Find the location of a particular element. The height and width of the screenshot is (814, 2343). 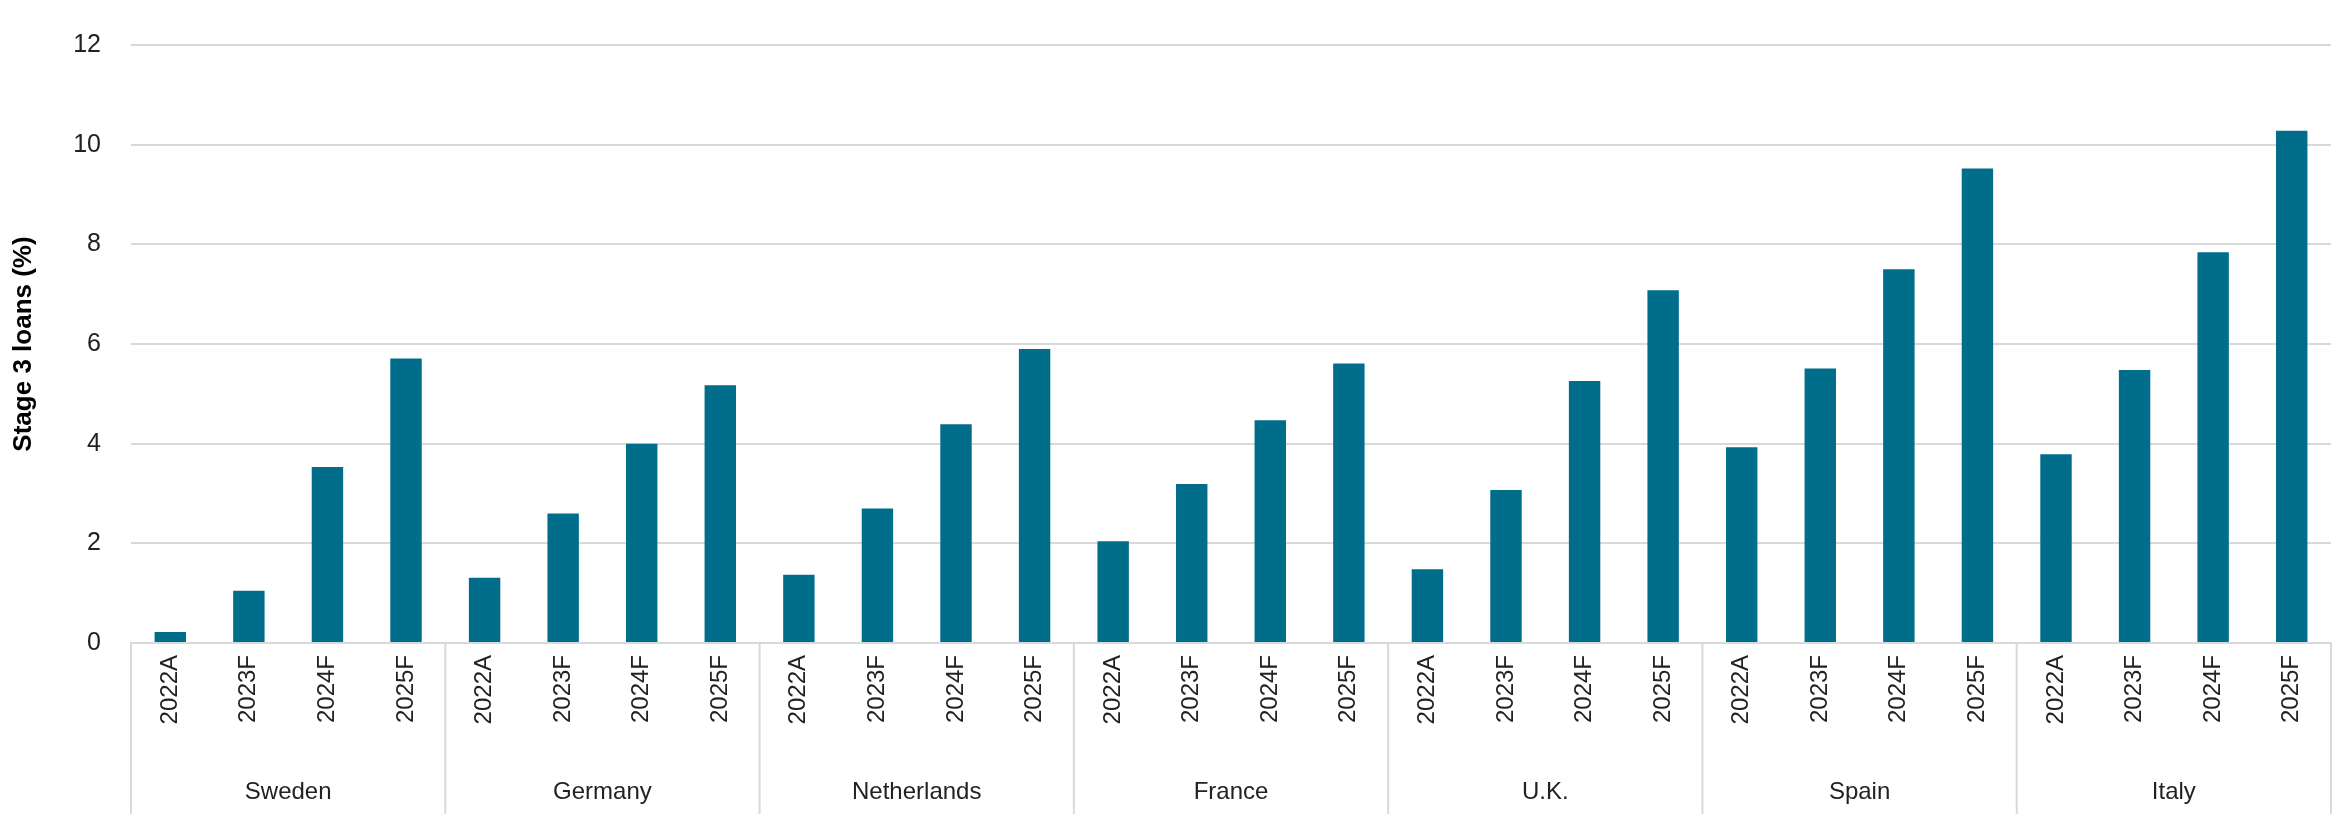

y-tick-label: 6 is located at coordinates (94, 341).